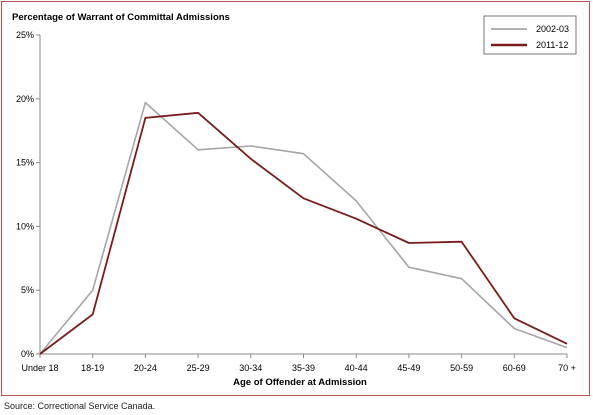 This screenshot has width=593, height=415. Describe the element at coordinates (27, 354) in the screenshot. I see `y-tick-label: 0%` at that location.